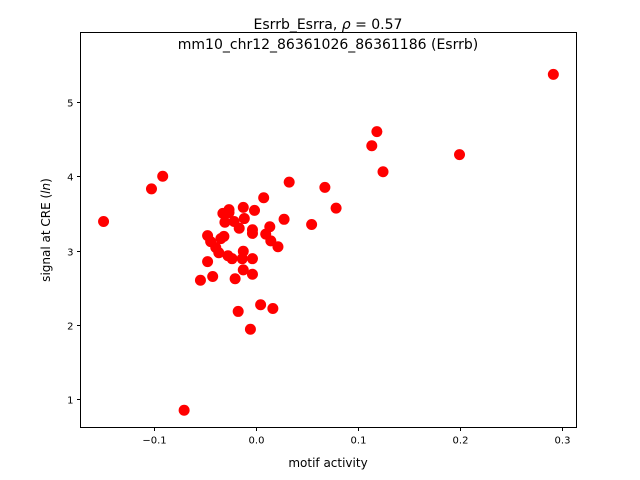 This screenshot has width=640, height=480. What do you see at coordinates (70, 253) in the screenshot?
I see `y-tick-label: 3` at bounding box center [70, 253].